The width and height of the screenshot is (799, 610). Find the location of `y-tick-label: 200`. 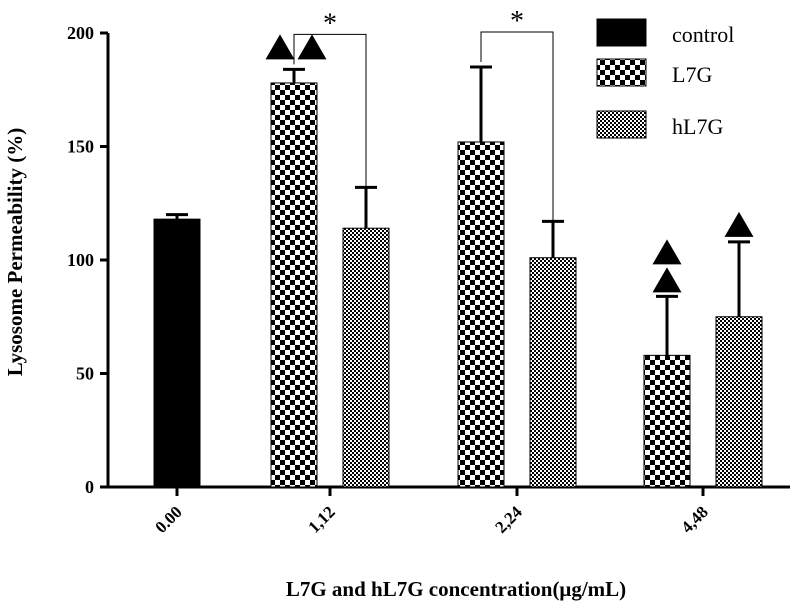

y-tick-label: 200 is located at coordinates (80, 33).